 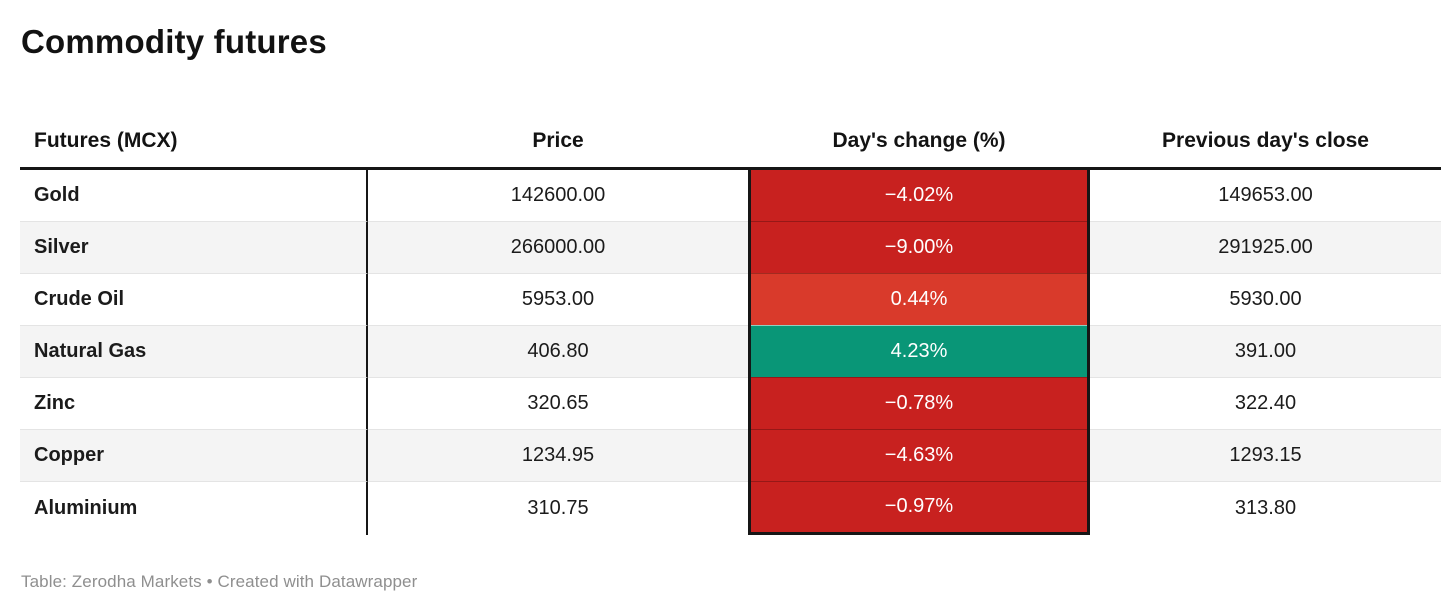 What do you see at coordinates (194, 351) in the screenshot?
I see `futures-name: Natural Gas` at bounding box center [194, 351].